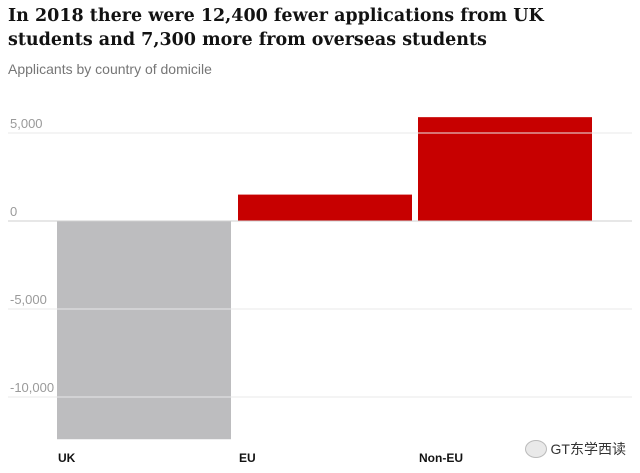 Image resolution: width=640 pixels, height=473 pixels. Describe the element at coordinates (67, 458) in the screenshot. I see `category-label: UK` at that location.